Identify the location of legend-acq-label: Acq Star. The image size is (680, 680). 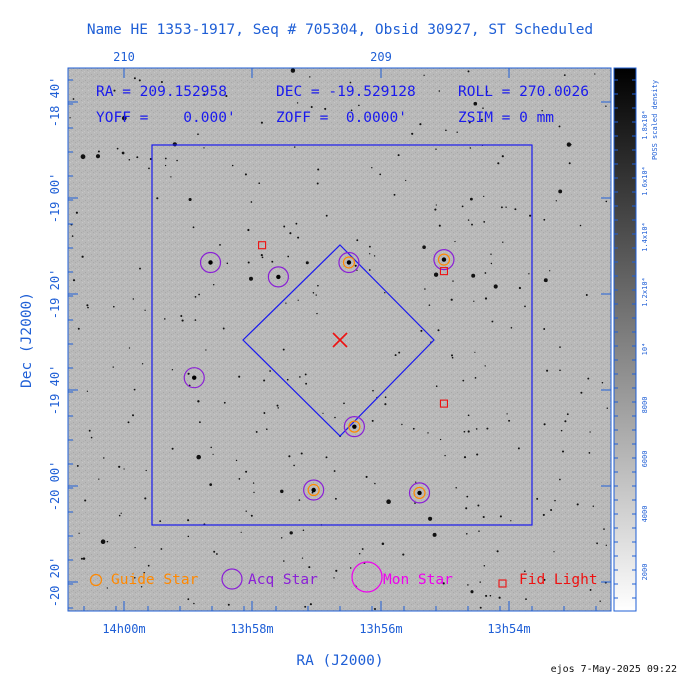
(283, 580).